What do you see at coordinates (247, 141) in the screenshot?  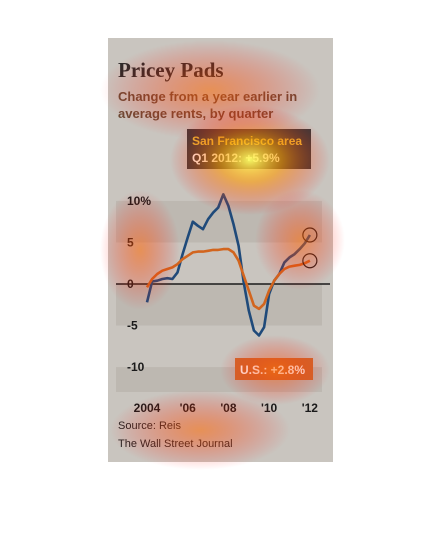 I see `callout-sf-line1: San Francisco area` at bounding box center [247, 141].